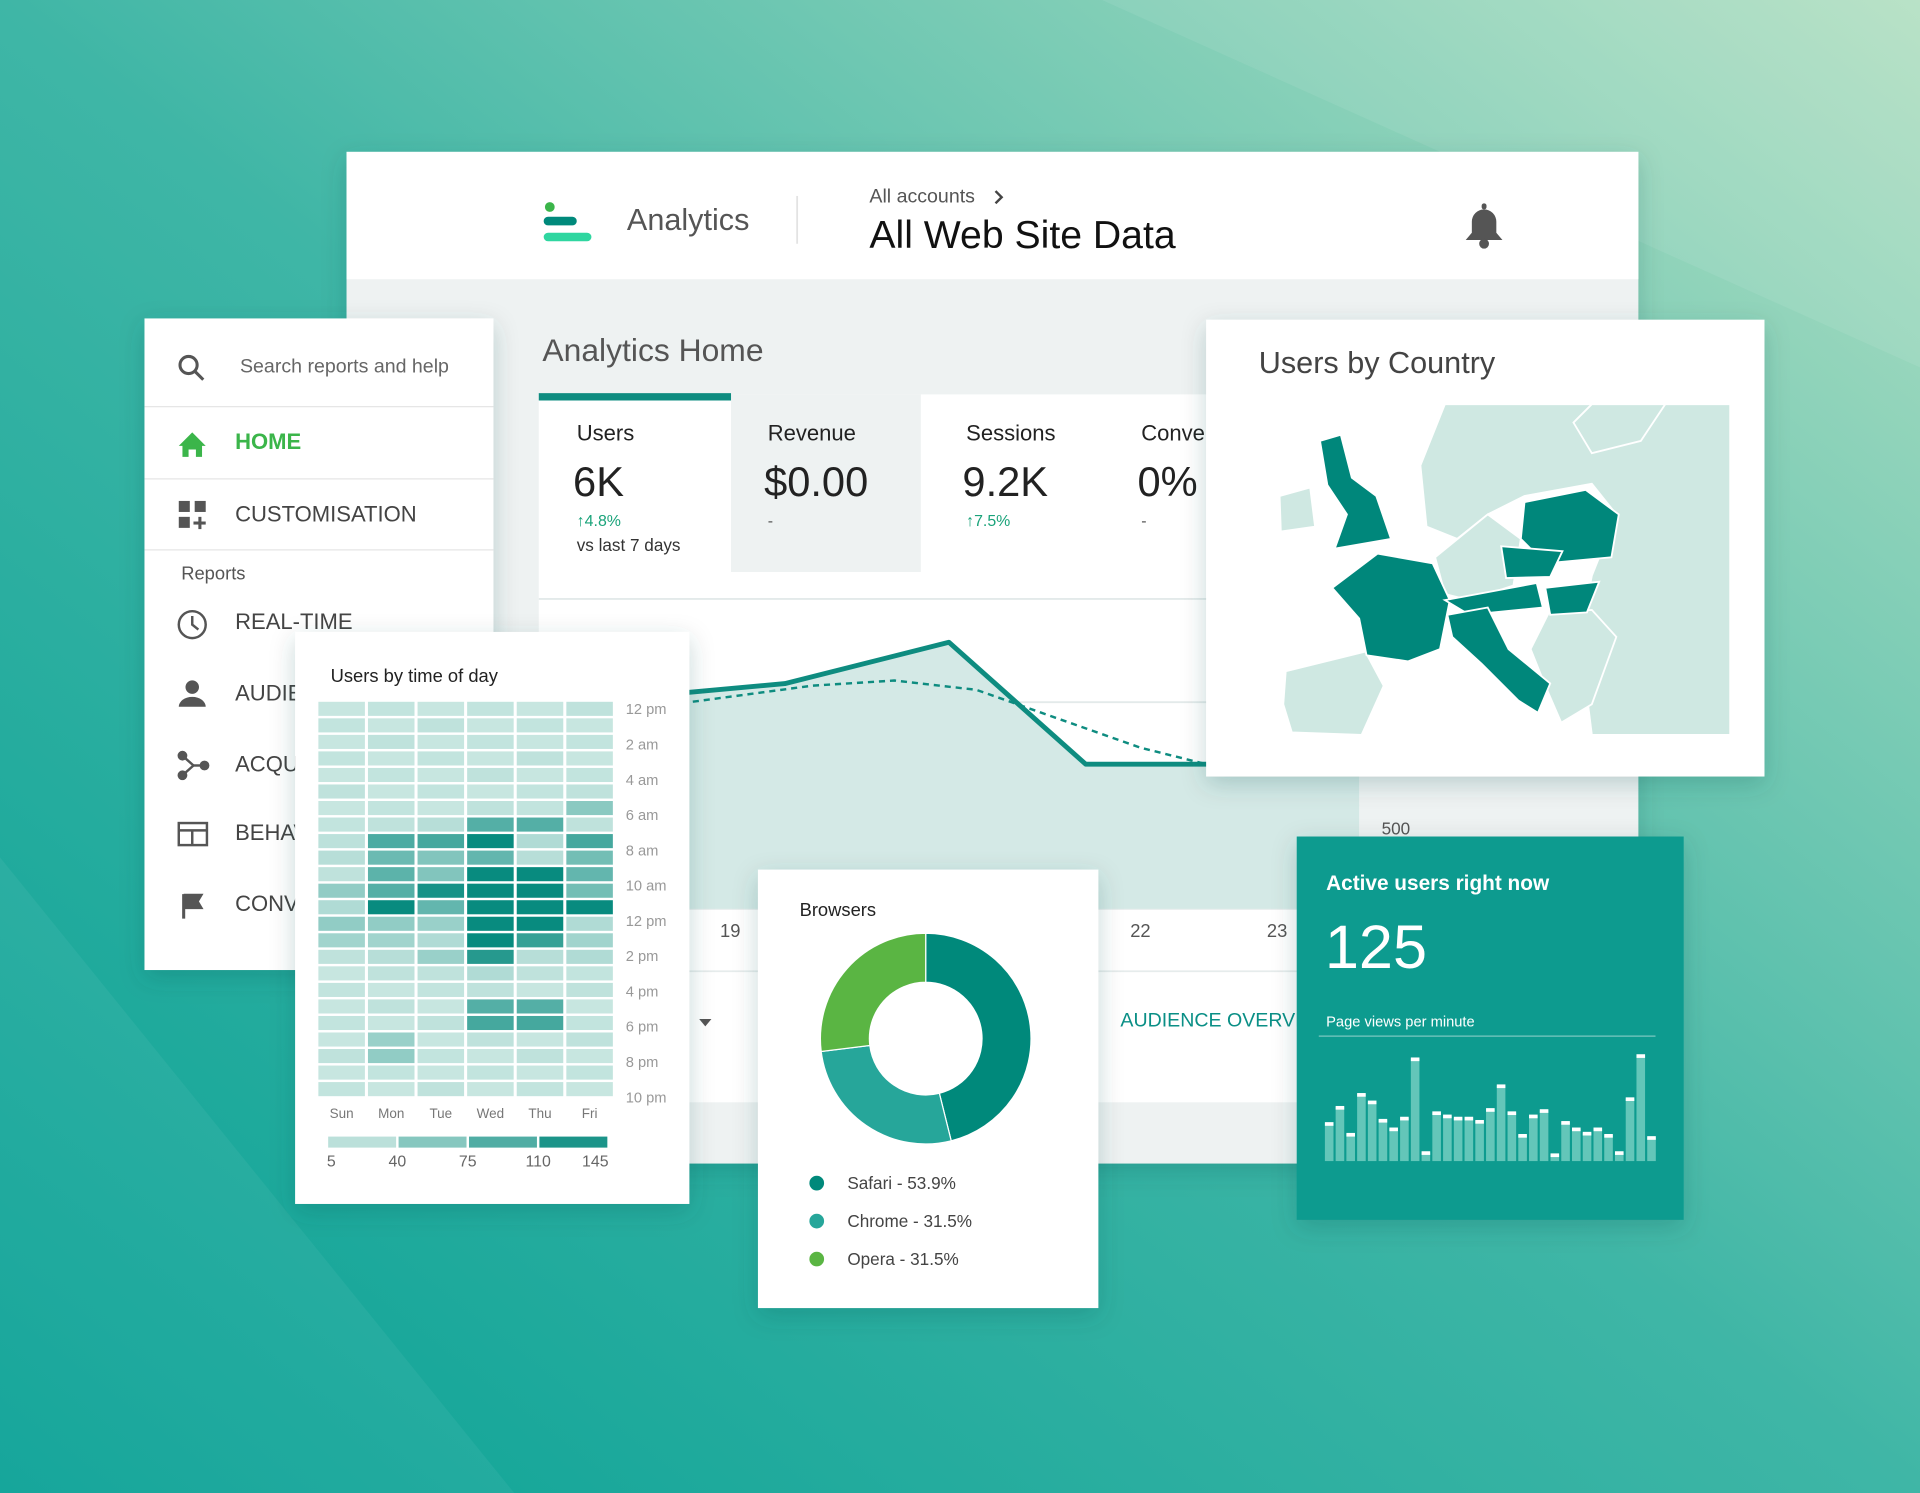  I want to click on row-label: 10 am, so click(646, 887).